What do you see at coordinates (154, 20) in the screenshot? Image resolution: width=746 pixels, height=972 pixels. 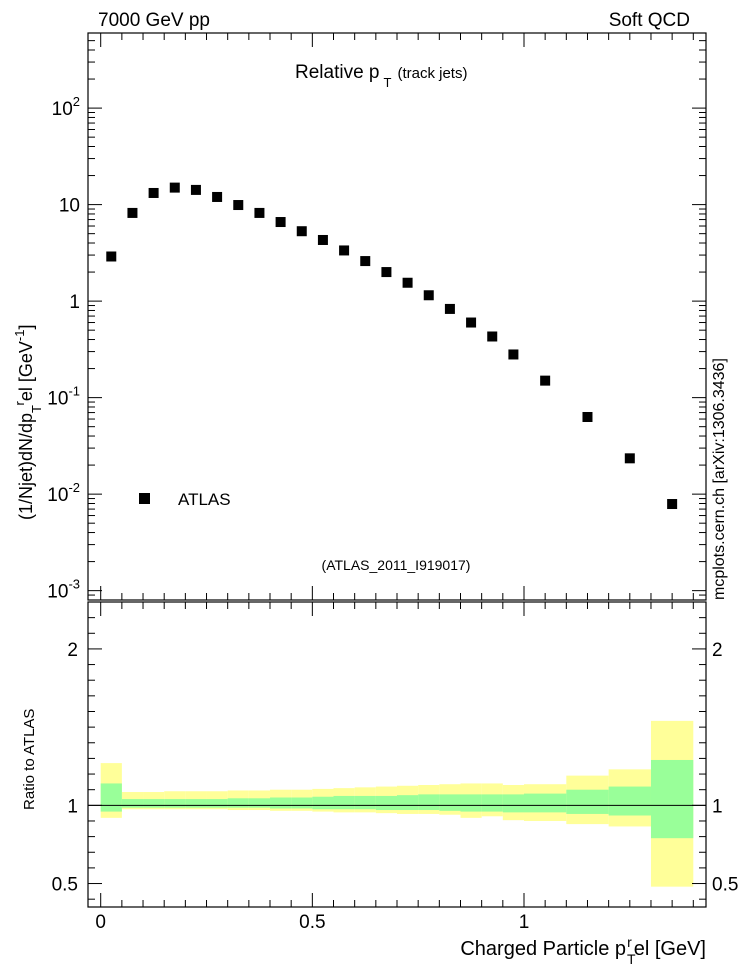 I see `energy-label: 7000 GeV pp` at bounding box center [154, 20].